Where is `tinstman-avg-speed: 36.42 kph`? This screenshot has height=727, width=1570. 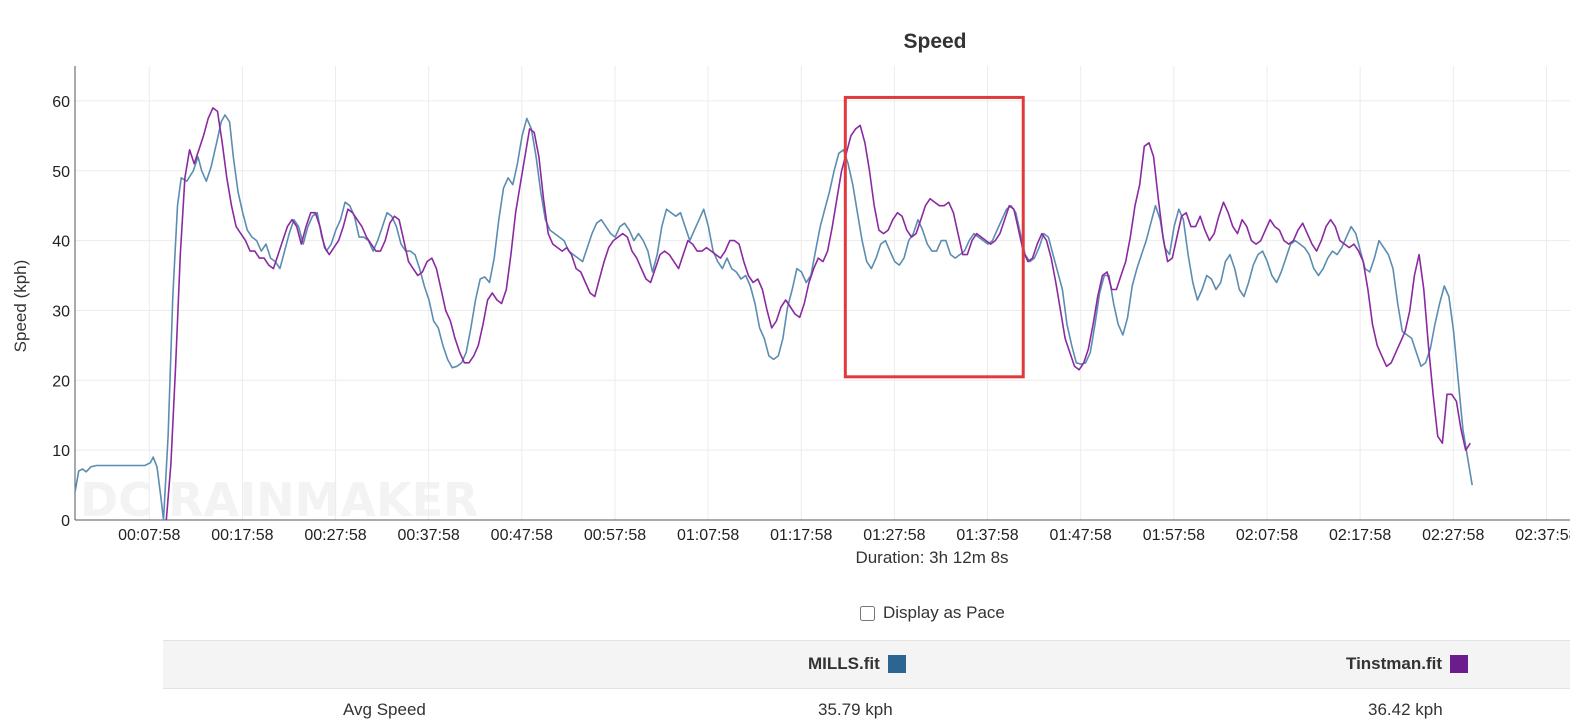
tinstman-avg-speed: 36.42 kph is located at coordinates (1405, 709).